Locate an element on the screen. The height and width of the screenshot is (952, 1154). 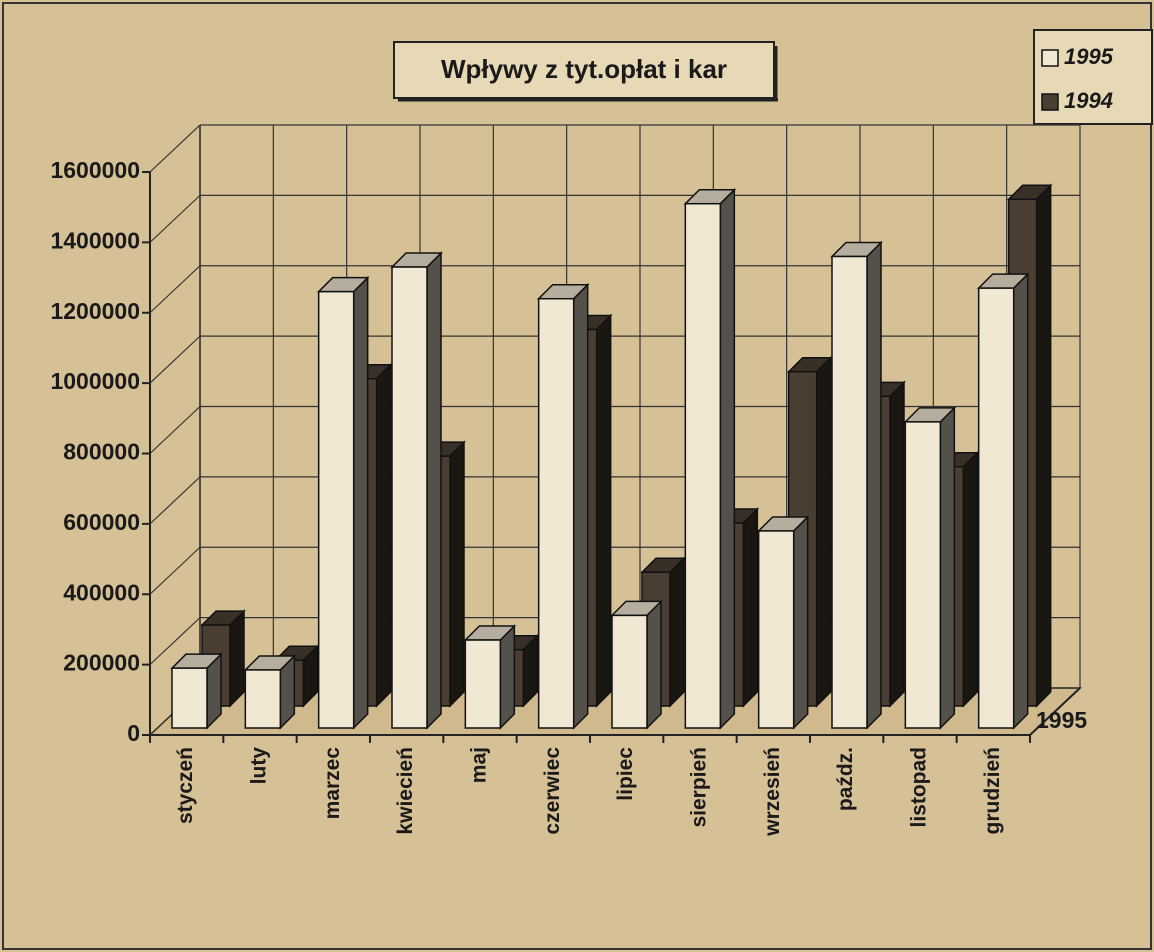
x-tick-label: lipiec is located at coordinates (625, 774).